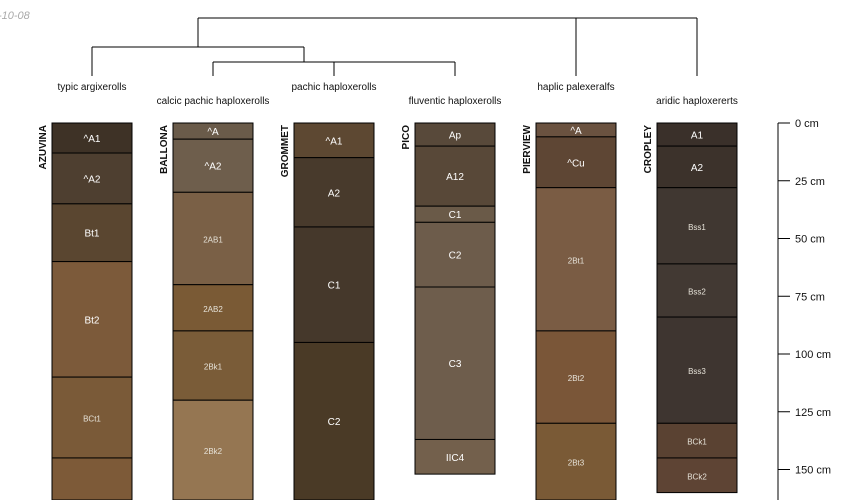 The height and width of the screenshot is (500, 850). I want to click on horizon-label: 2Bk2, so click(213, 451).